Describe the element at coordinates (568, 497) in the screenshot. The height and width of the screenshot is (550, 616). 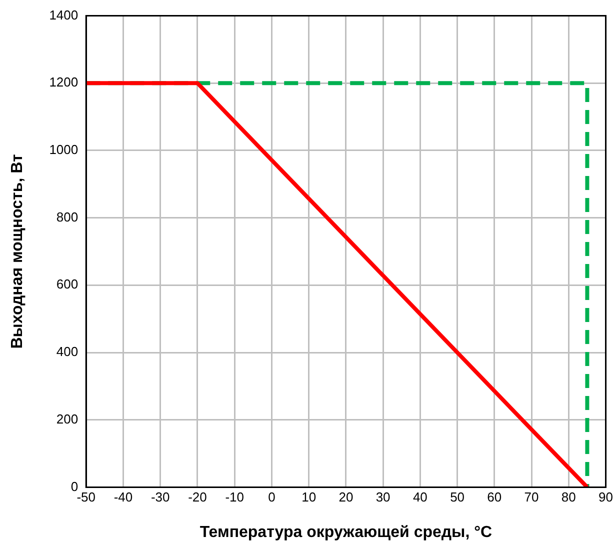
I see `x-tick-label: 80` at that location.